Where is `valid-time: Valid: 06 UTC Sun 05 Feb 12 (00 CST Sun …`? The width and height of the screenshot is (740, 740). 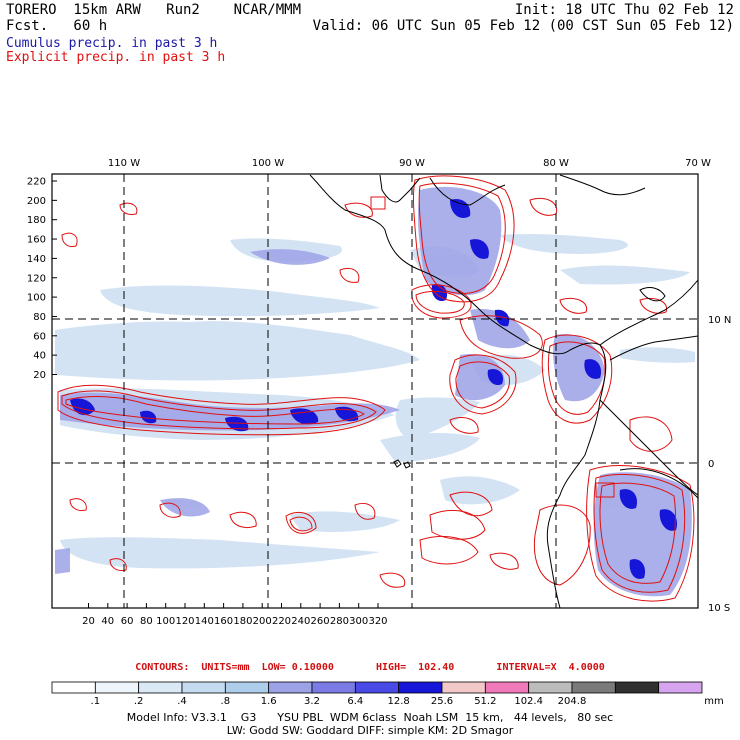
valid-time: Valid: 06 UTC Sun 05 Feb 12 (00 CST Sun … is located at coordinates (523, 26).